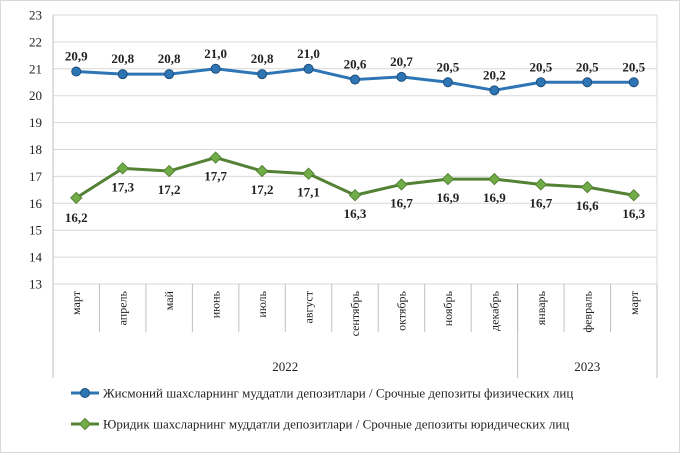  I want to click on x-tick-label-7: октябрь, so click(401, 310).